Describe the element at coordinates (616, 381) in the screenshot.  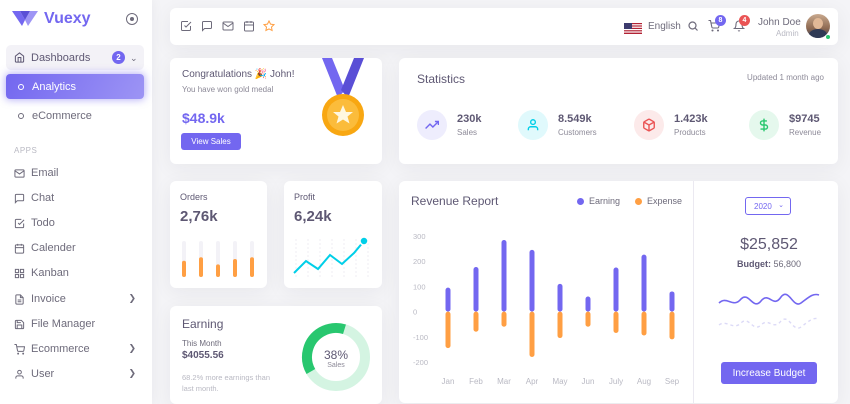
I see `x-tick-label: July` at that location.